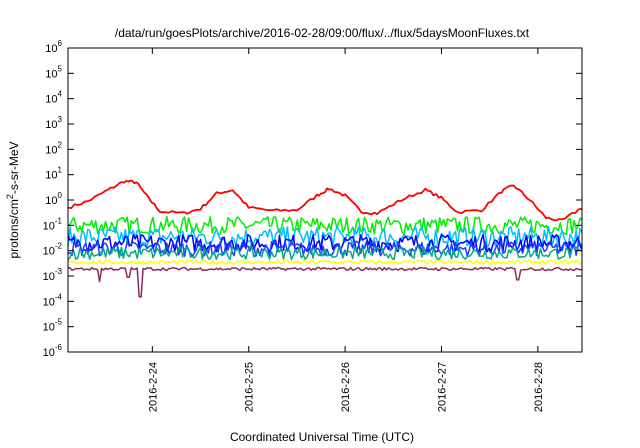  What do you see at coordinates (442, 387) in the screenshot?
I see `x-tick-label: 2016-2-27` at bounding box center [442, 387].